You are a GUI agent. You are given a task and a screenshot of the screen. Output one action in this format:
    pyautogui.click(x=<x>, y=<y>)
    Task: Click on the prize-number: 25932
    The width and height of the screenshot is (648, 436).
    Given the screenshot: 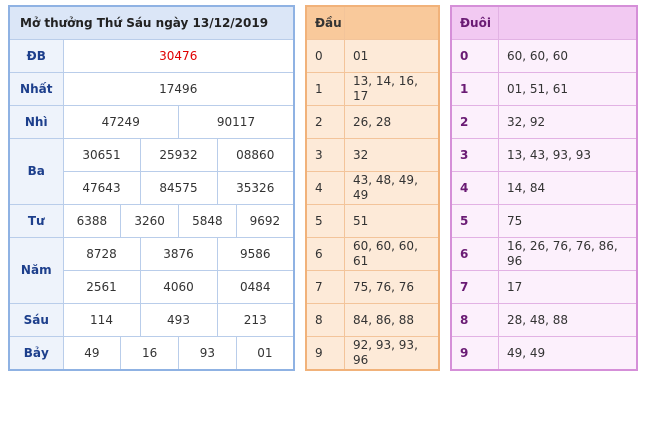 What is the action you would take?
    pyautogui.click(x=178, y=155)
    